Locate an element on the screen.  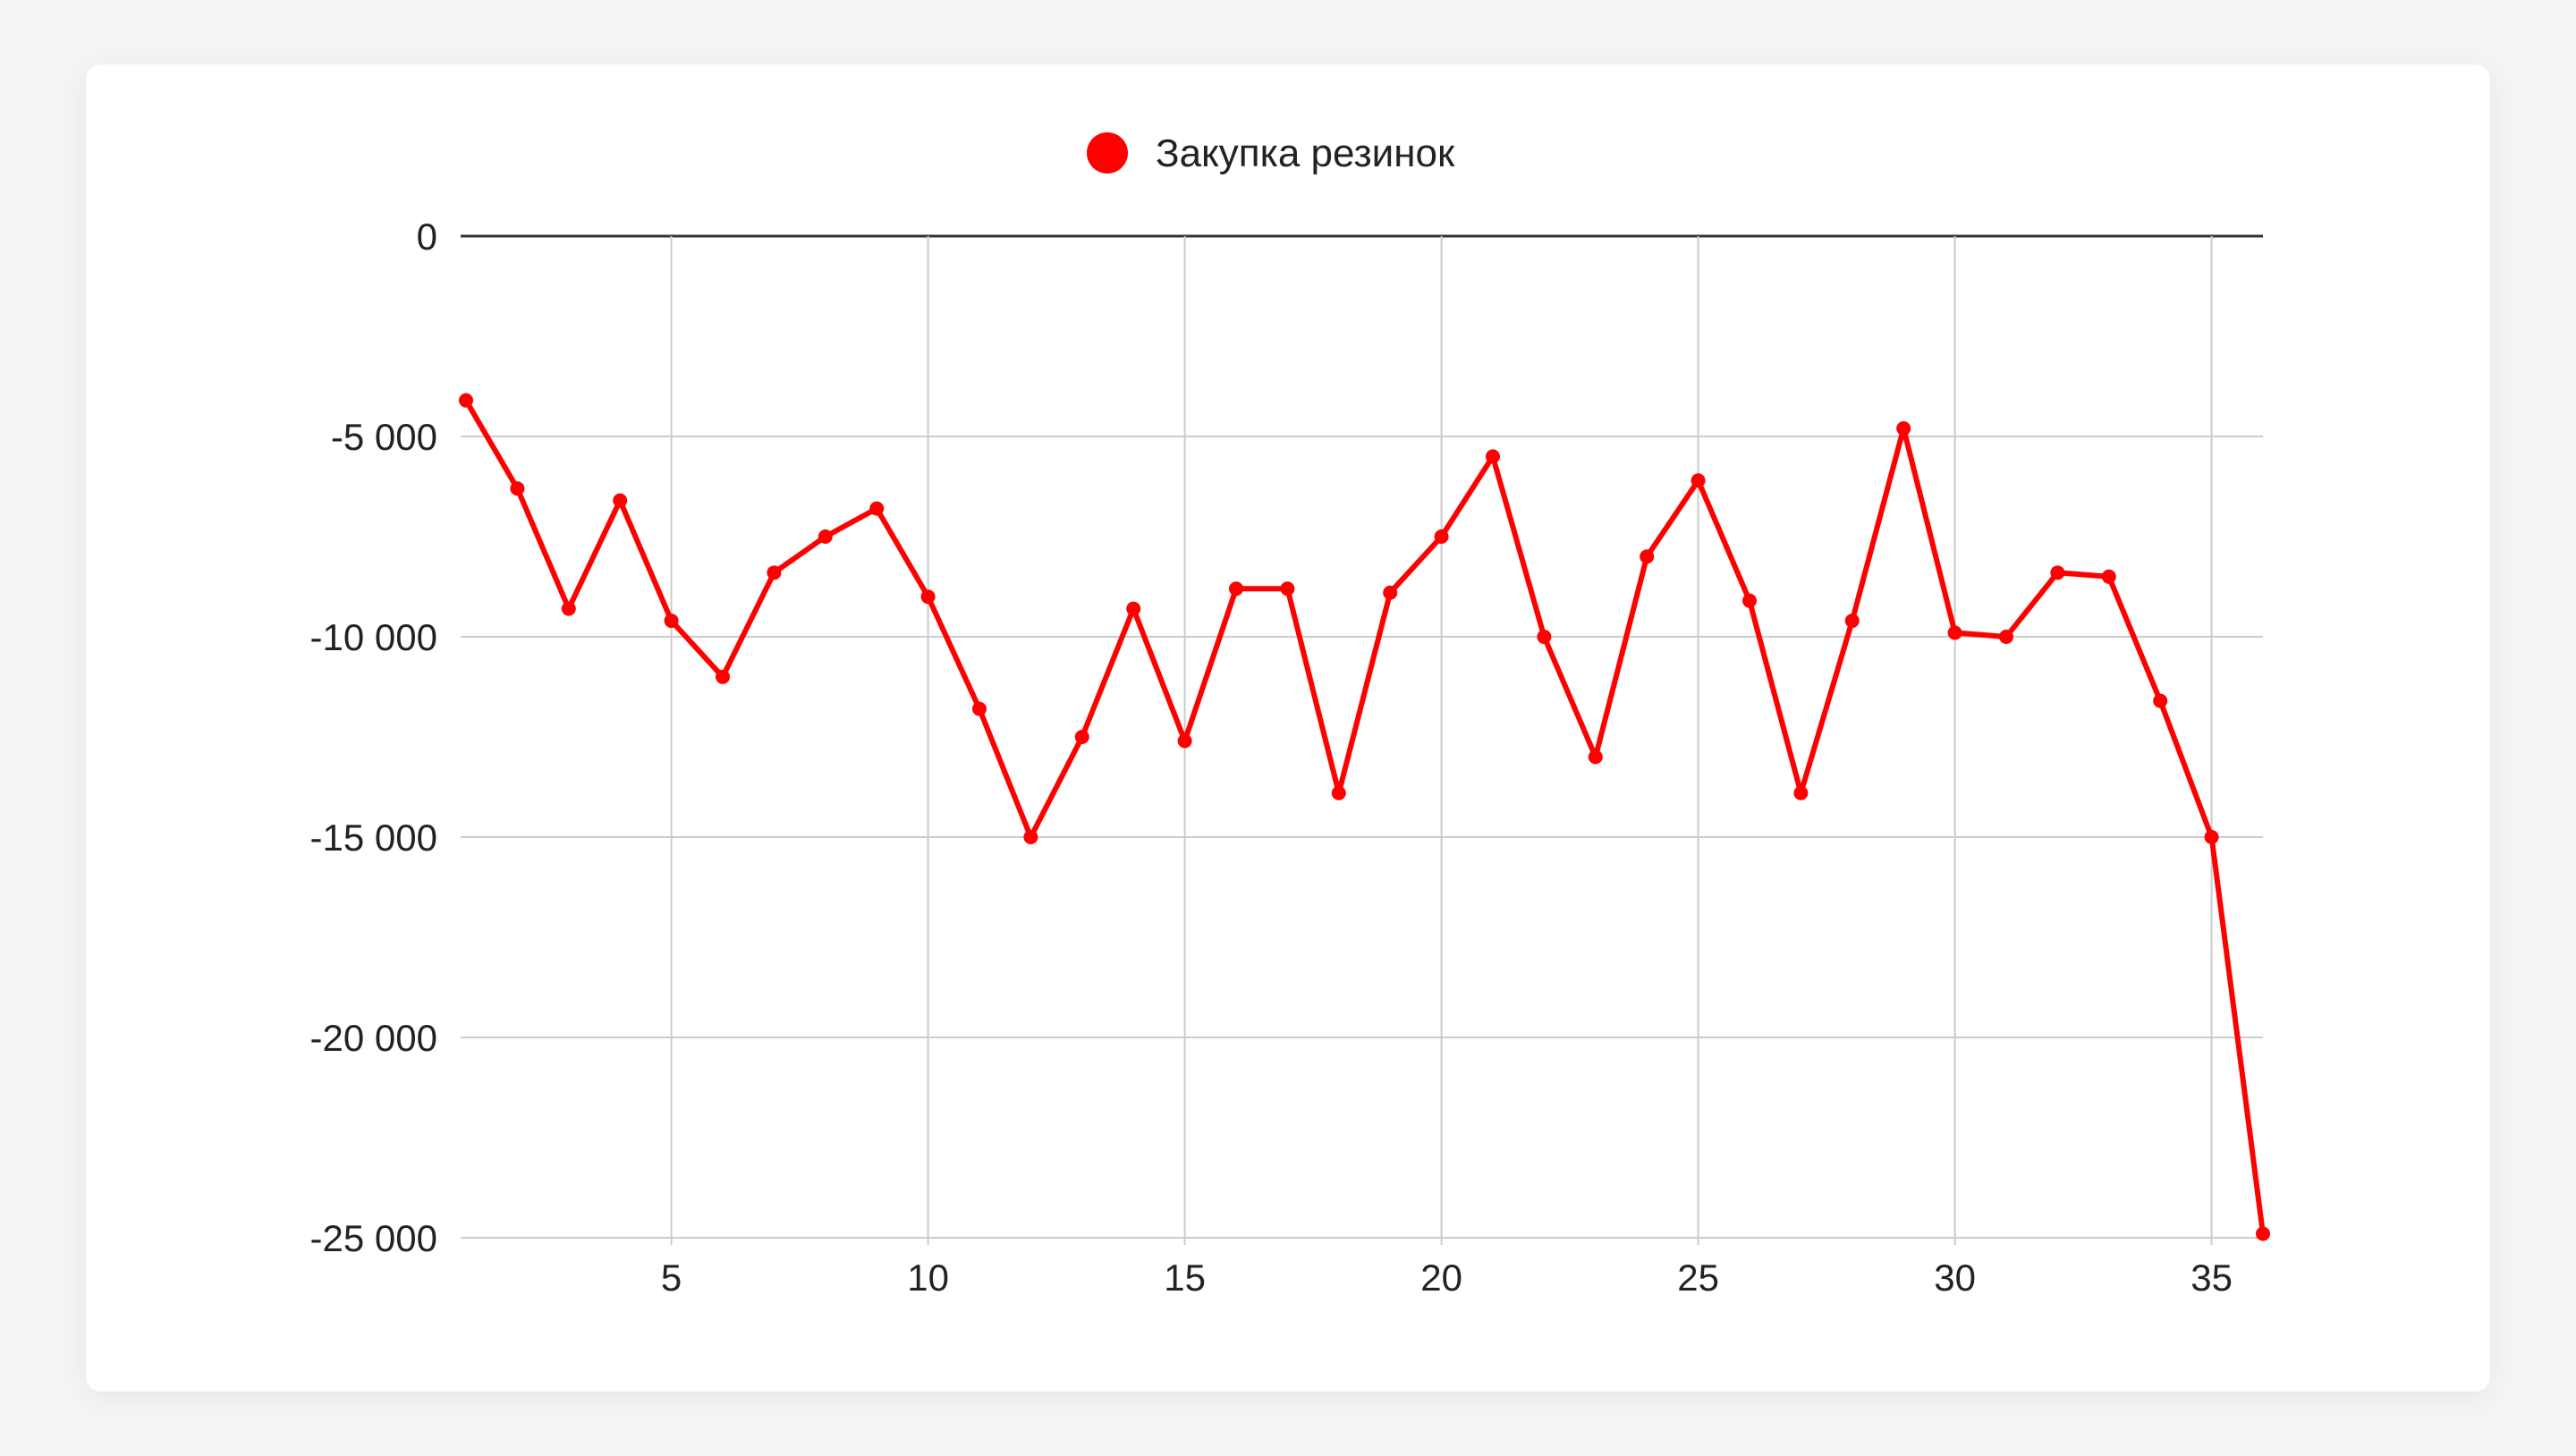
y-tick-label: 0 is located at coordinates (427, 237).